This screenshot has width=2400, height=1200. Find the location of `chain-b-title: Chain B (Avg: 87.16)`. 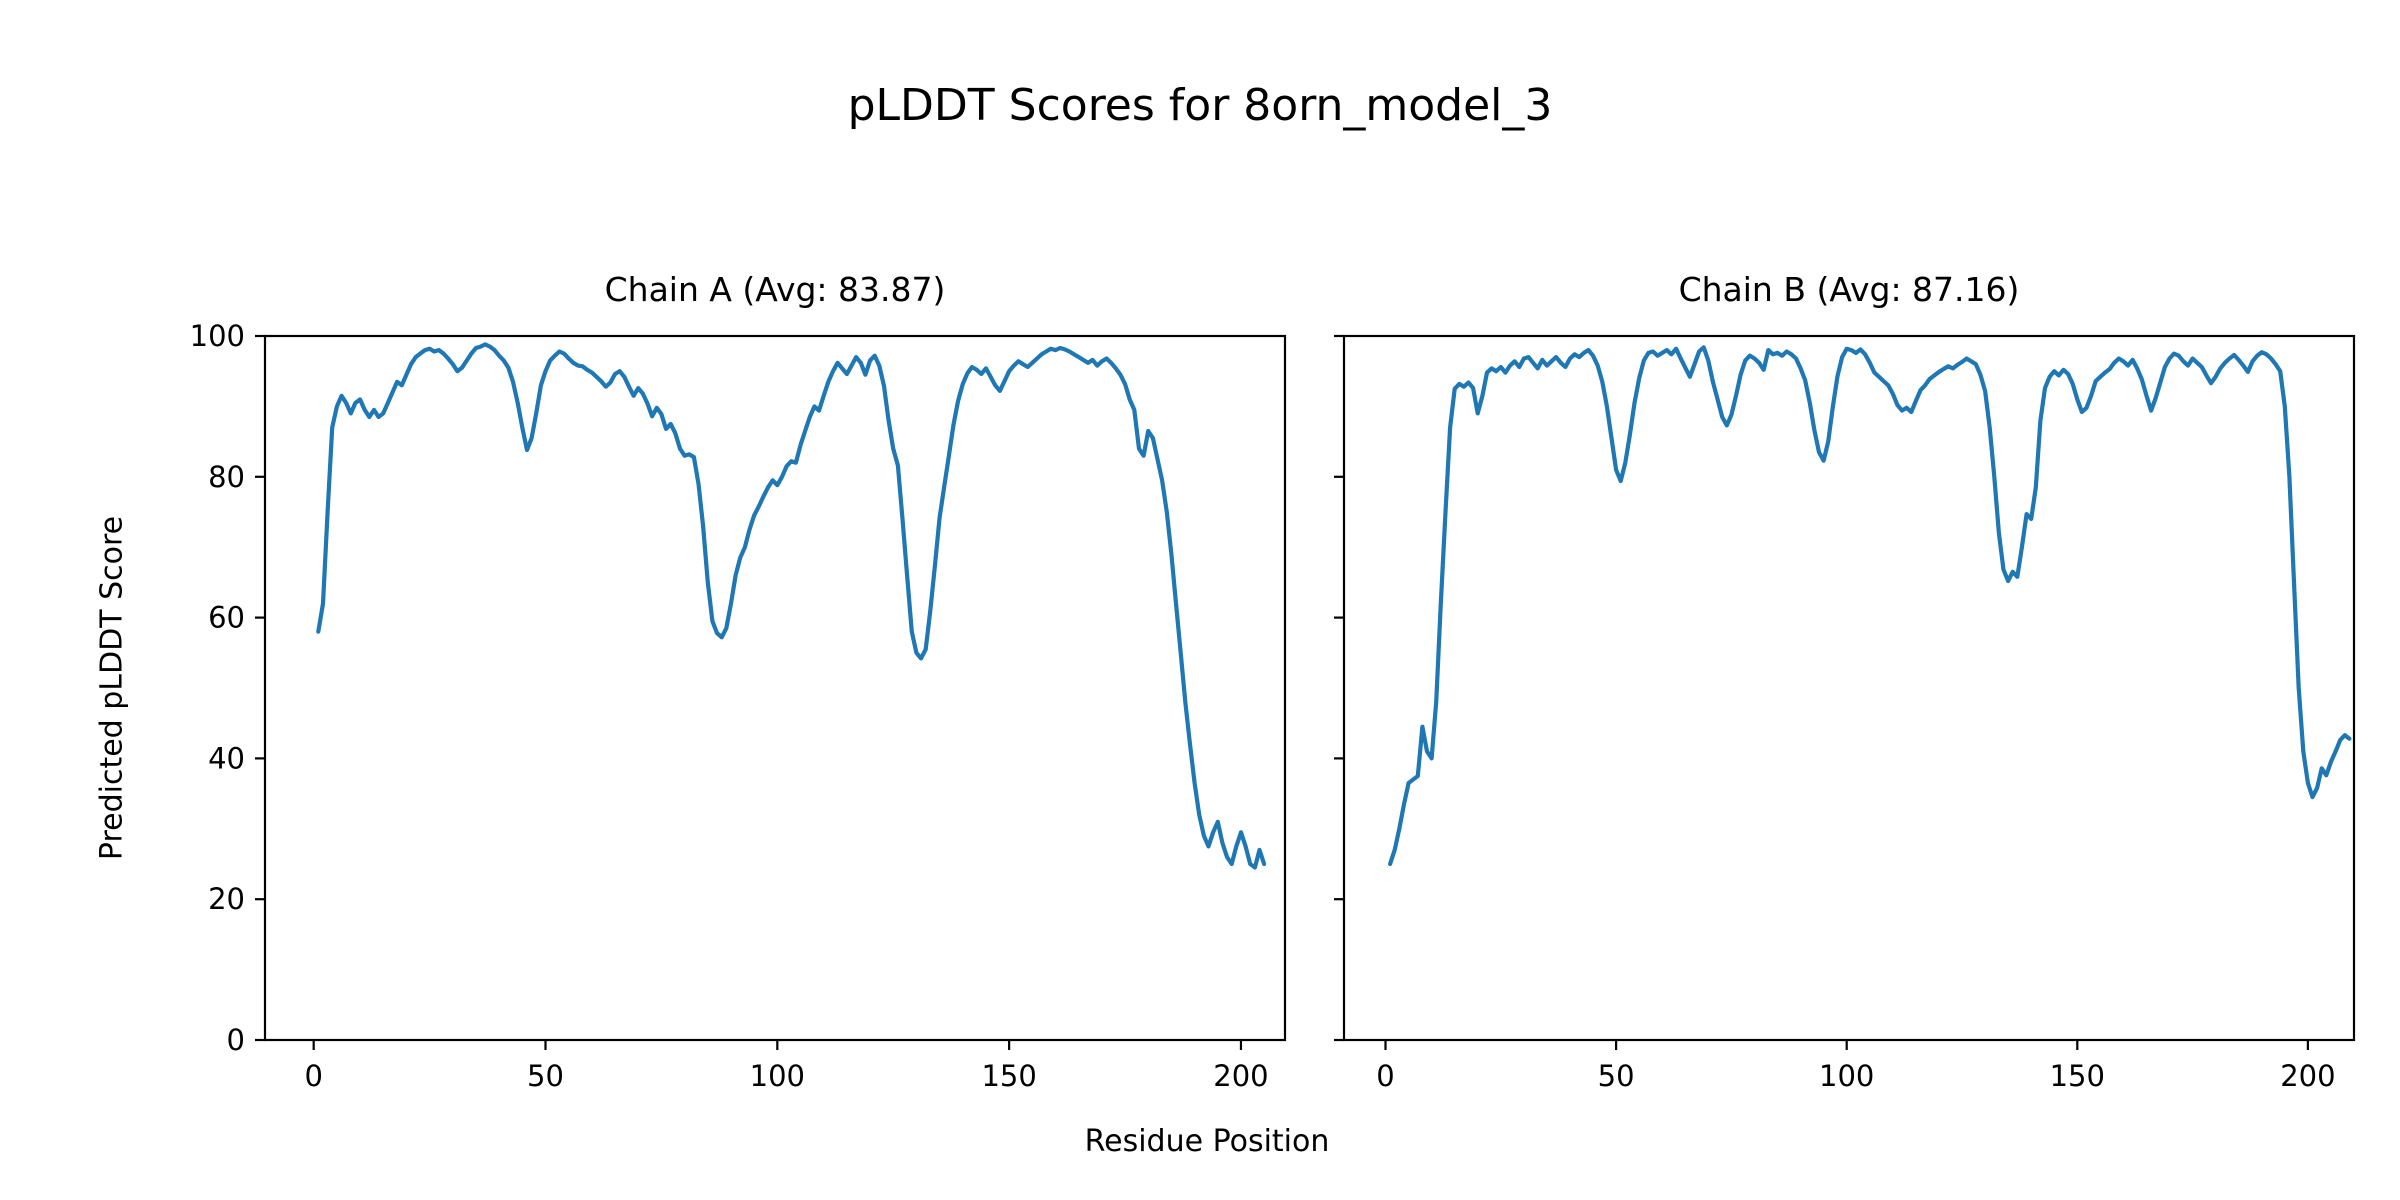

chain-b-title: Chain B (Avg: 87.16) is located at coordinates (1849, 289).